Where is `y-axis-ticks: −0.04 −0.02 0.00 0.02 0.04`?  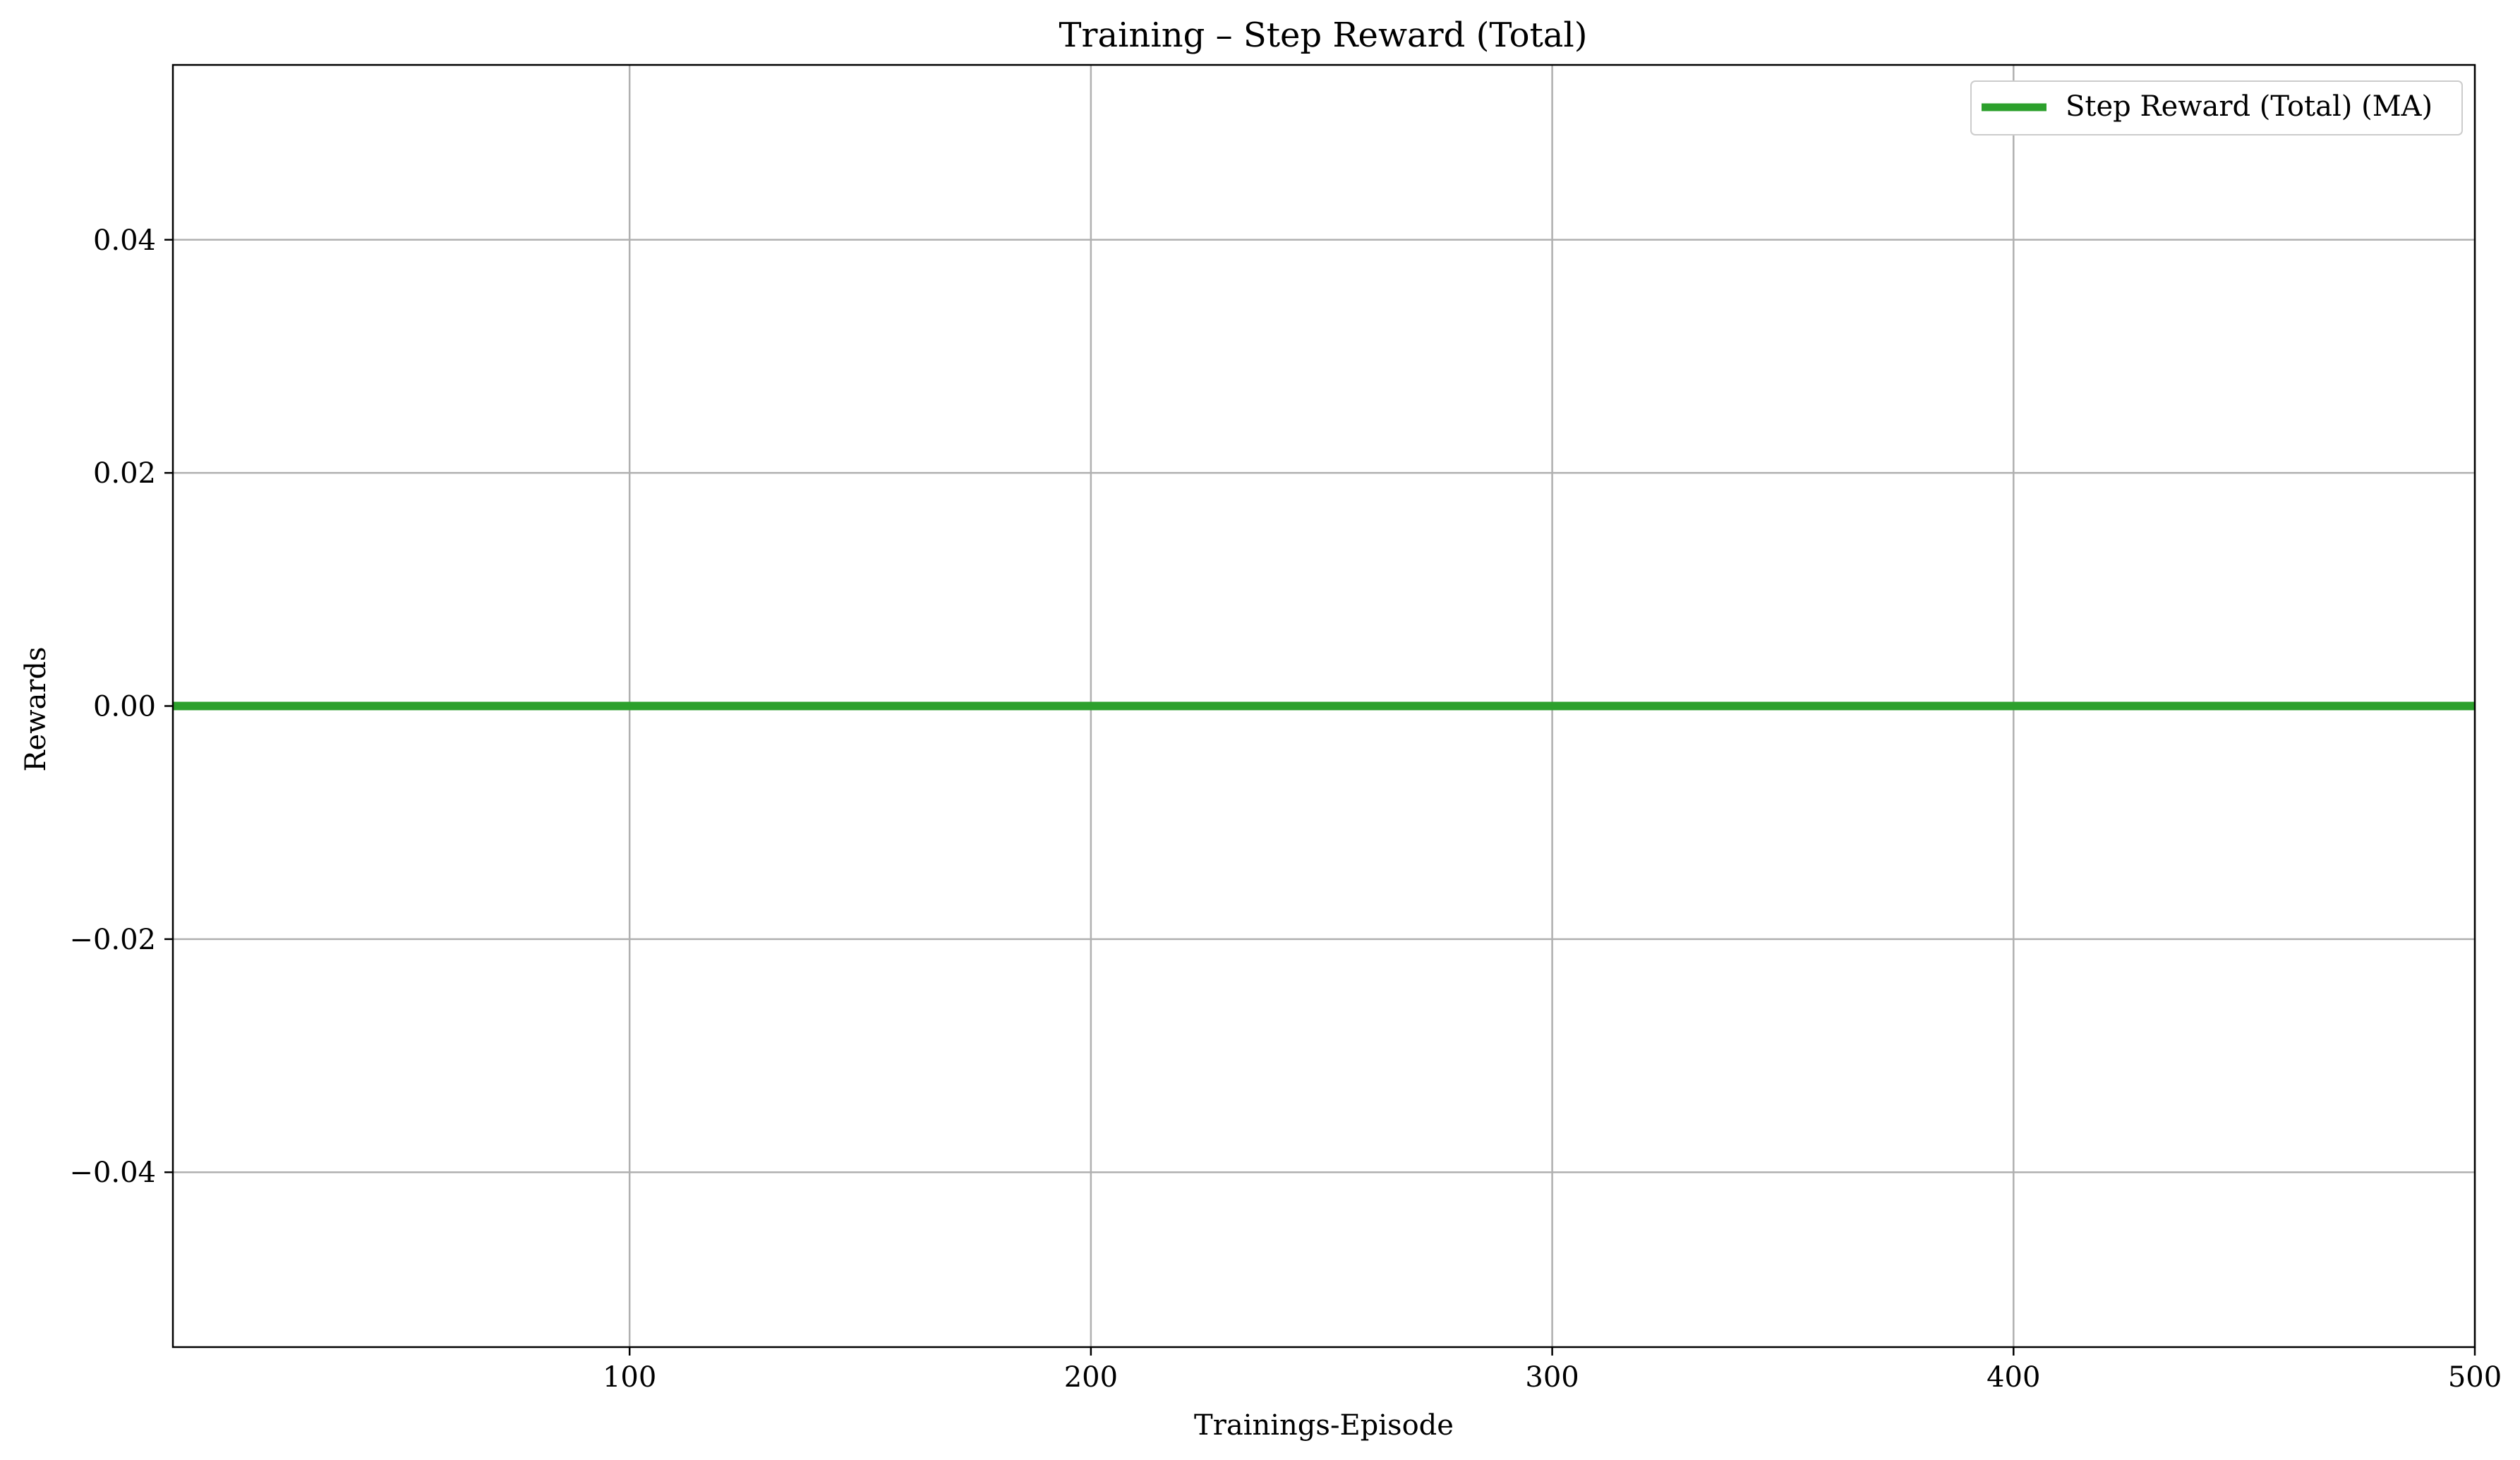 y-axis-ticks: −0.04 −0.02 0.00 0.02 0.04 is located at coordinates (121, 707).